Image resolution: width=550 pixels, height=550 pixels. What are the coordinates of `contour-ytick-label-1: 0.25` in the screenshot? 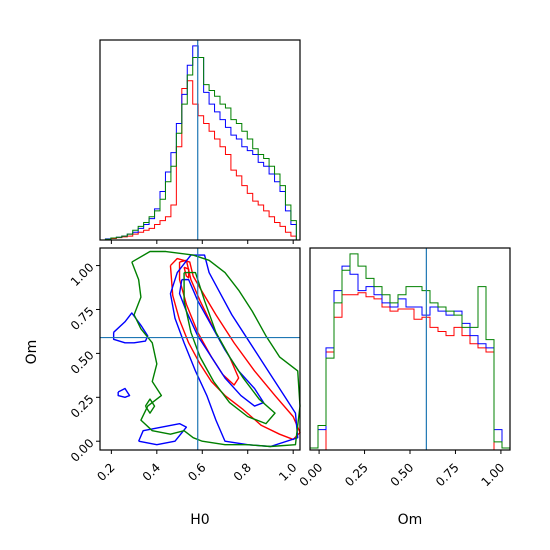 It's located at (82, 406).